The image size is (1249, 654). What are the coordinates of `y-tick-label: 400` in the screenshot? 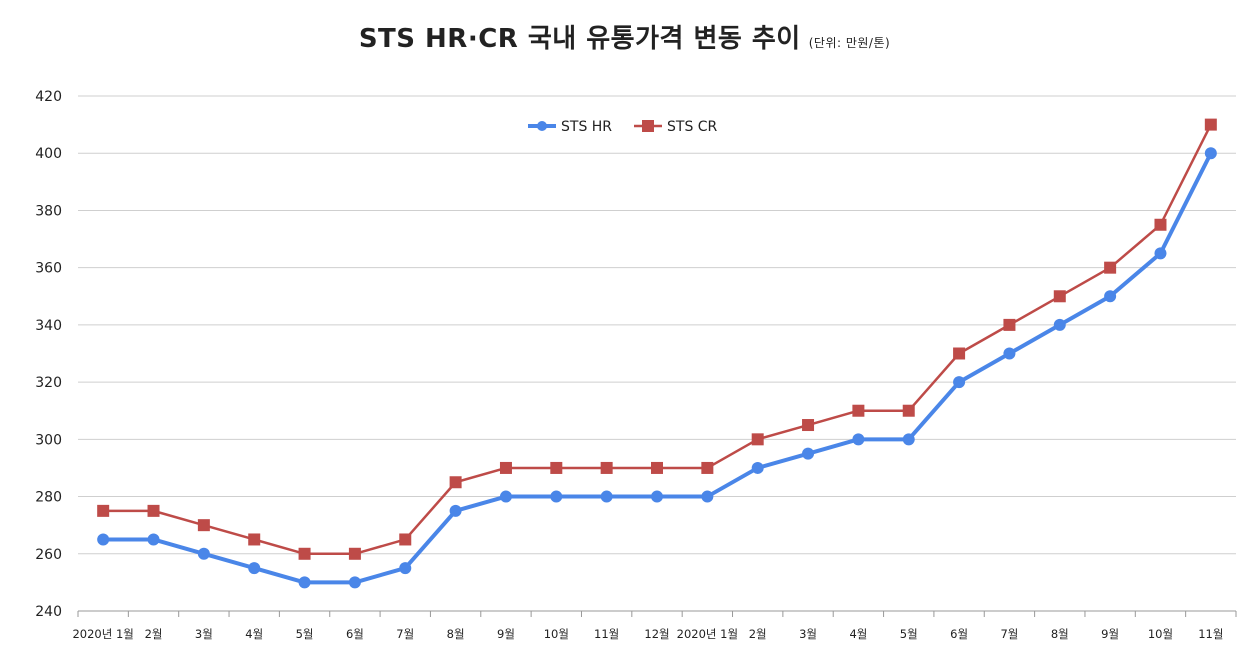 It's located at (48, 154).